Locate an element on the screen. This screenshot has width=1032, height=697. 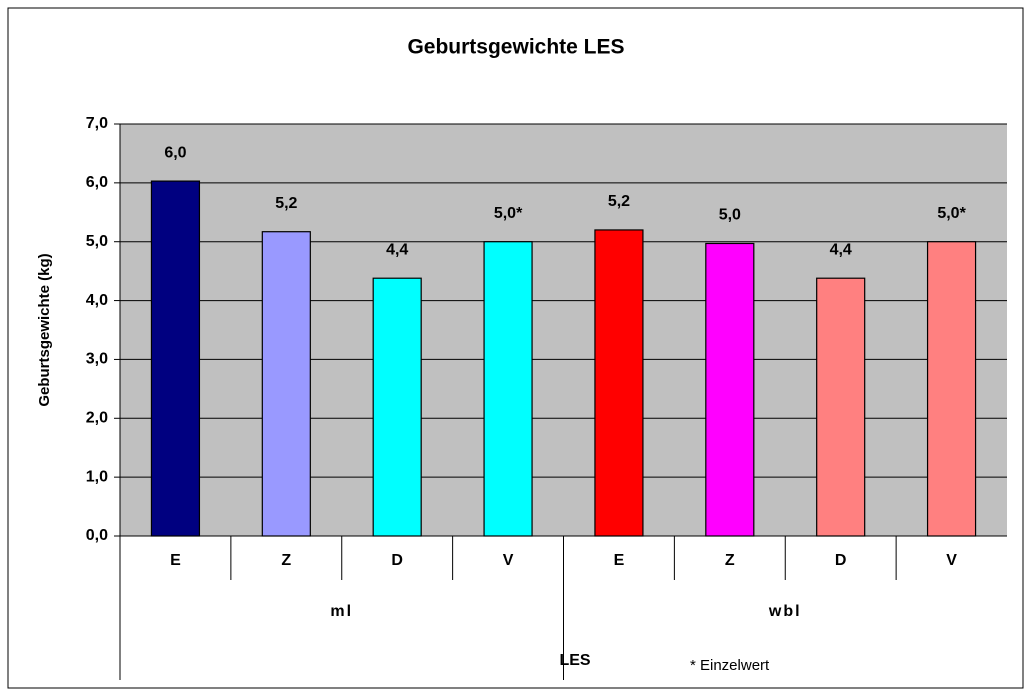
note: * Einzelwert is located at coordinates (730, 665).